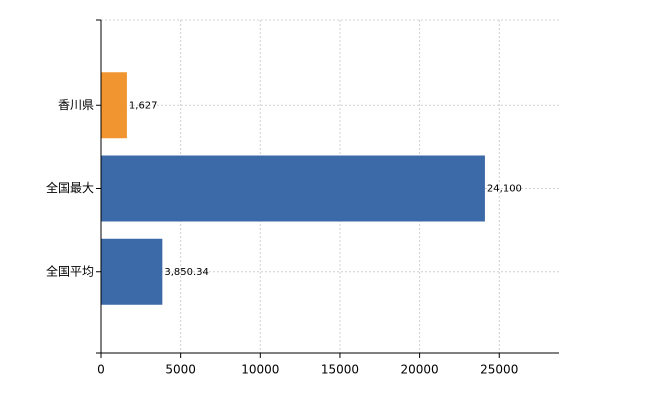 This screenshot has width=650, height=400. I want to click on value-label: 1,627, so click(143, 105).